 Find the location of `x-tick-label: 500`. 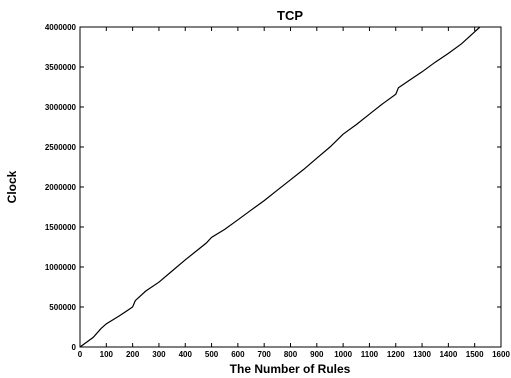

x-tick-label: 500 is located at coordinates (212, 354).